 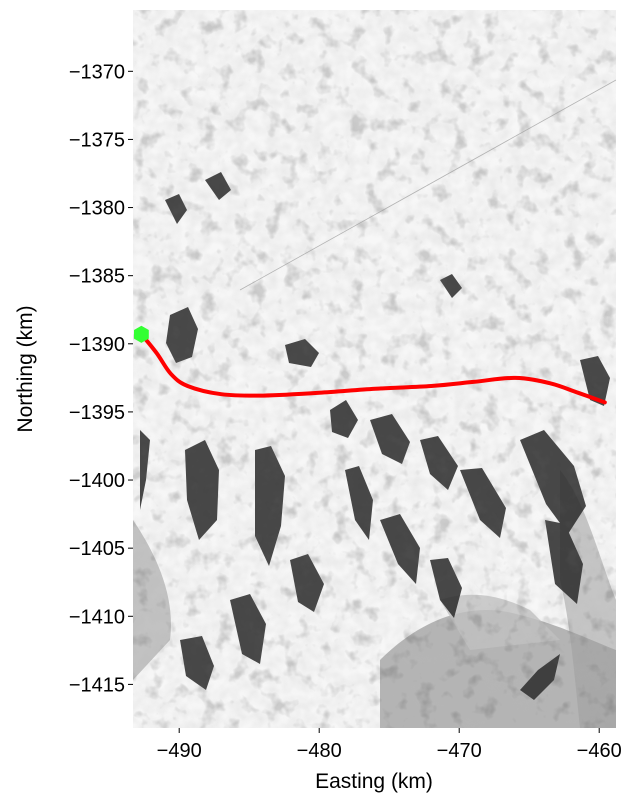 I want to click on track-layer, so click(x=370, y=365).